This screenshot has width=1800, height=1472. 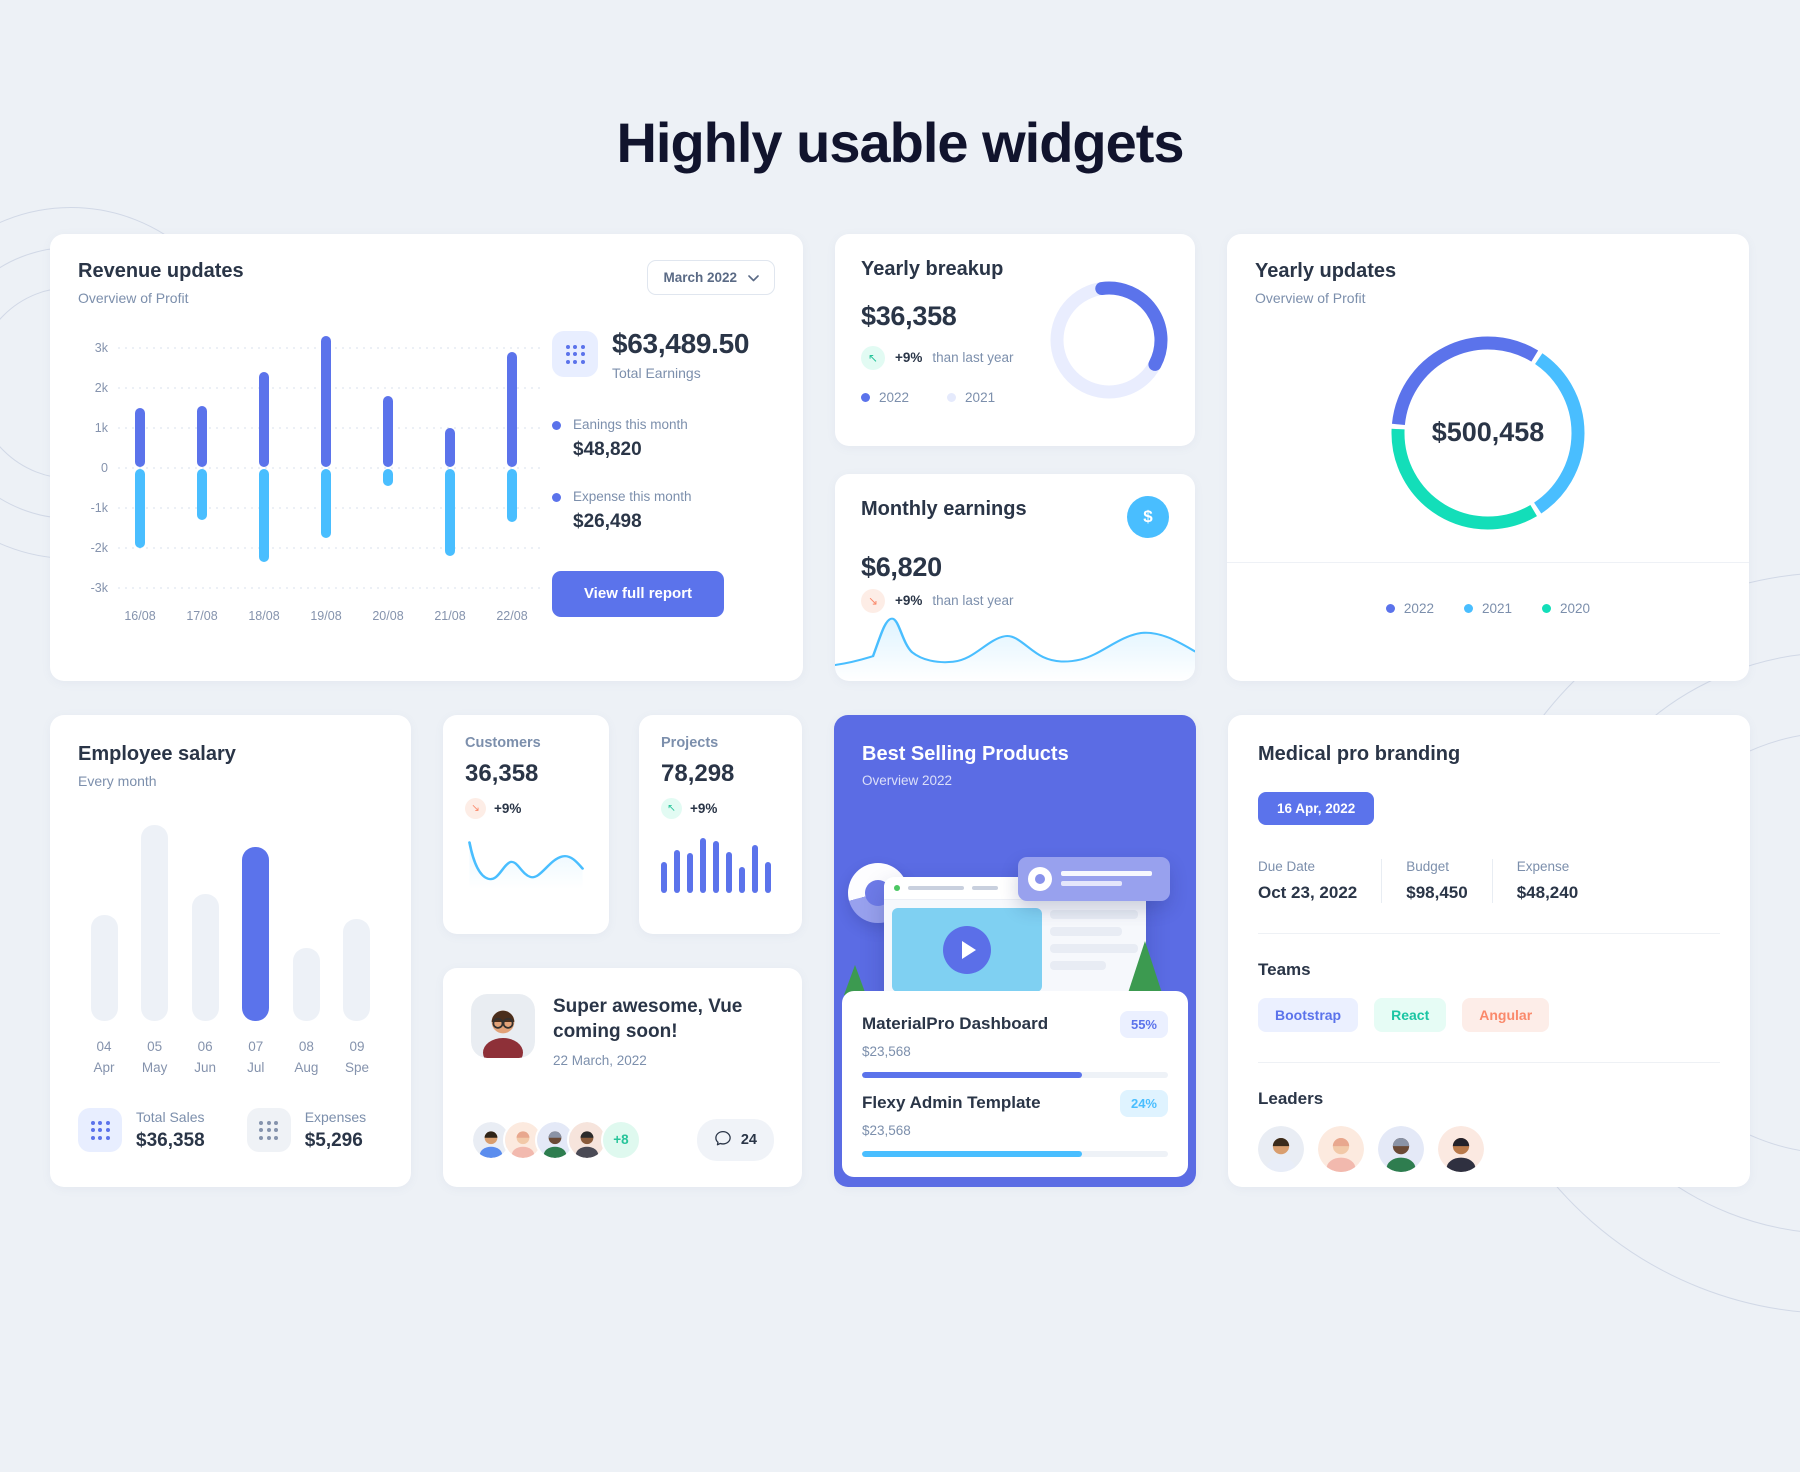 I want to click on employee-salary-subtitle: Every month, so click(x=117, y=780).